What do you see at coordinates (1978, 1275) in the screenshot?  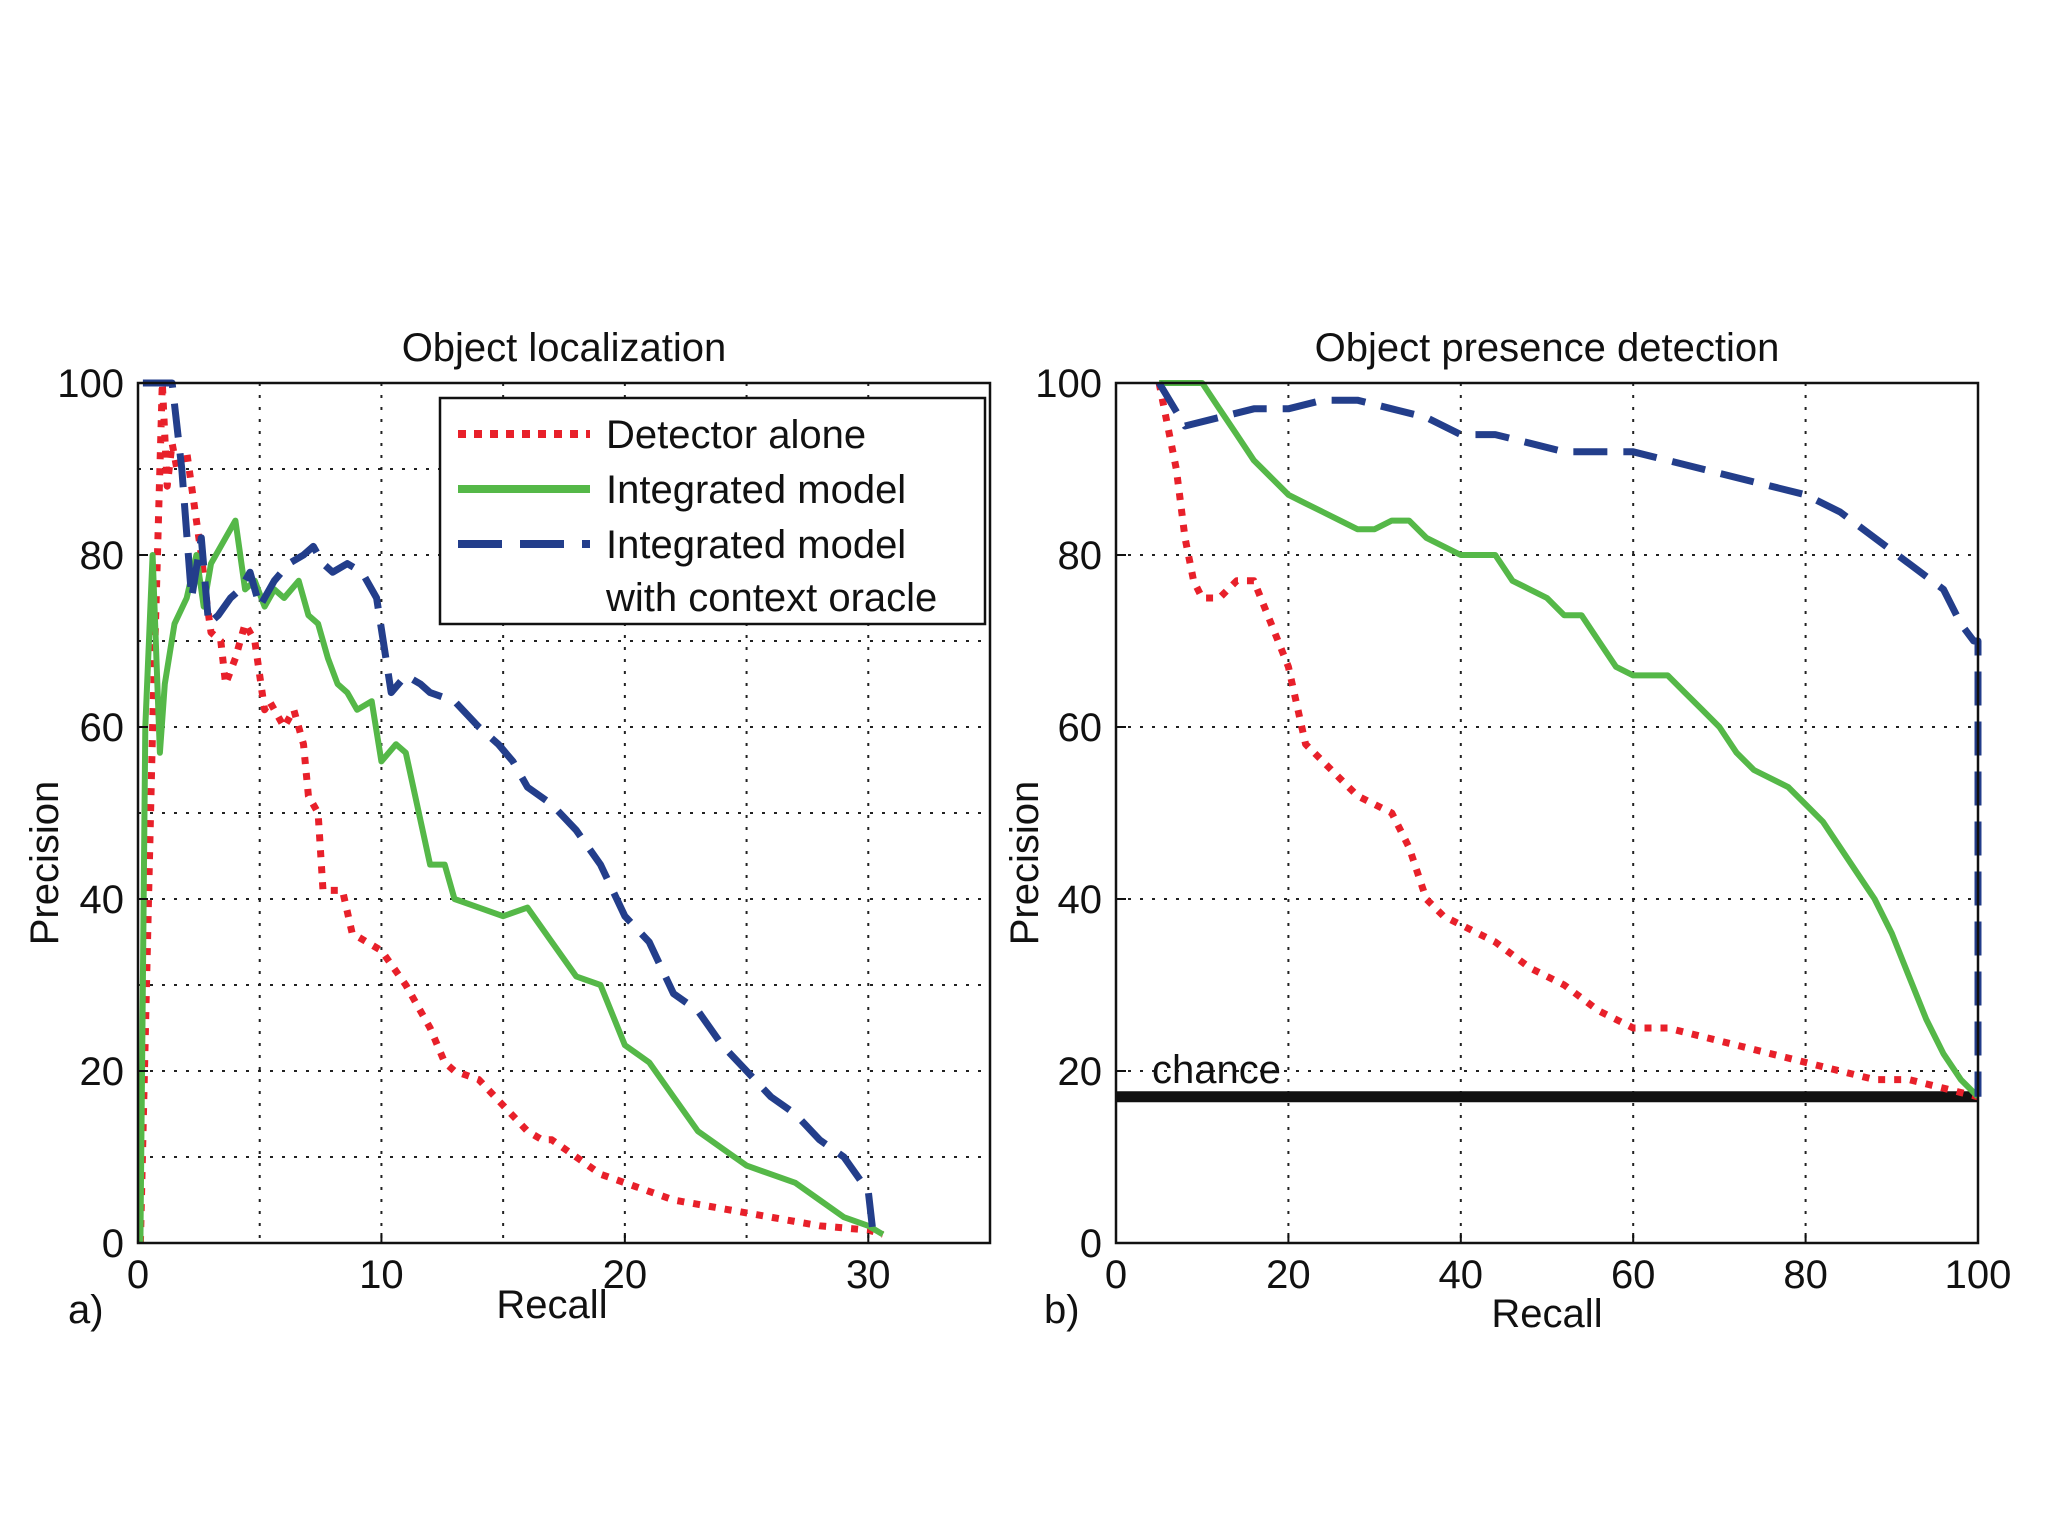 I see `x-tick-label: 100` at bounding box center [1978, 1275].